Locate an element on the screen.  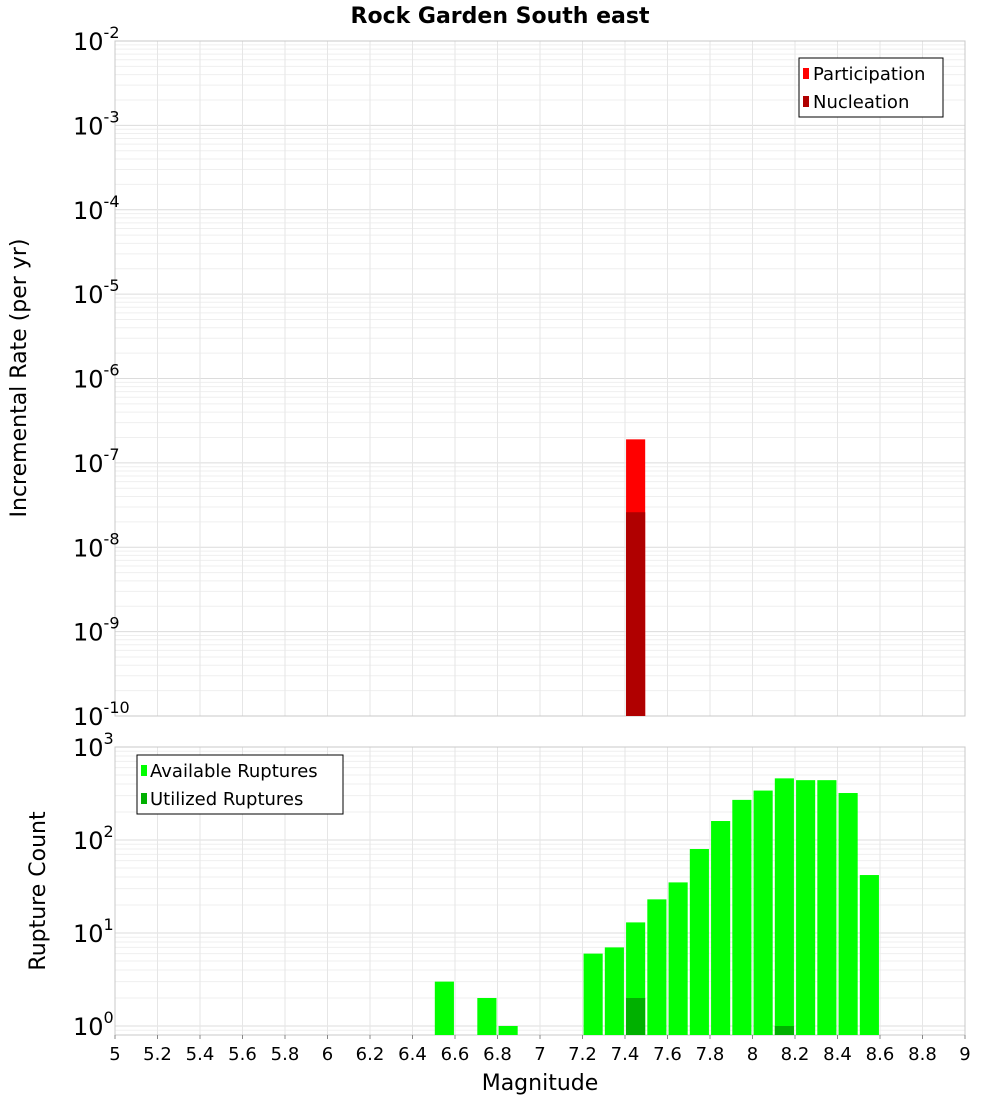
bottom-bars is located at coordinates (656, 906).